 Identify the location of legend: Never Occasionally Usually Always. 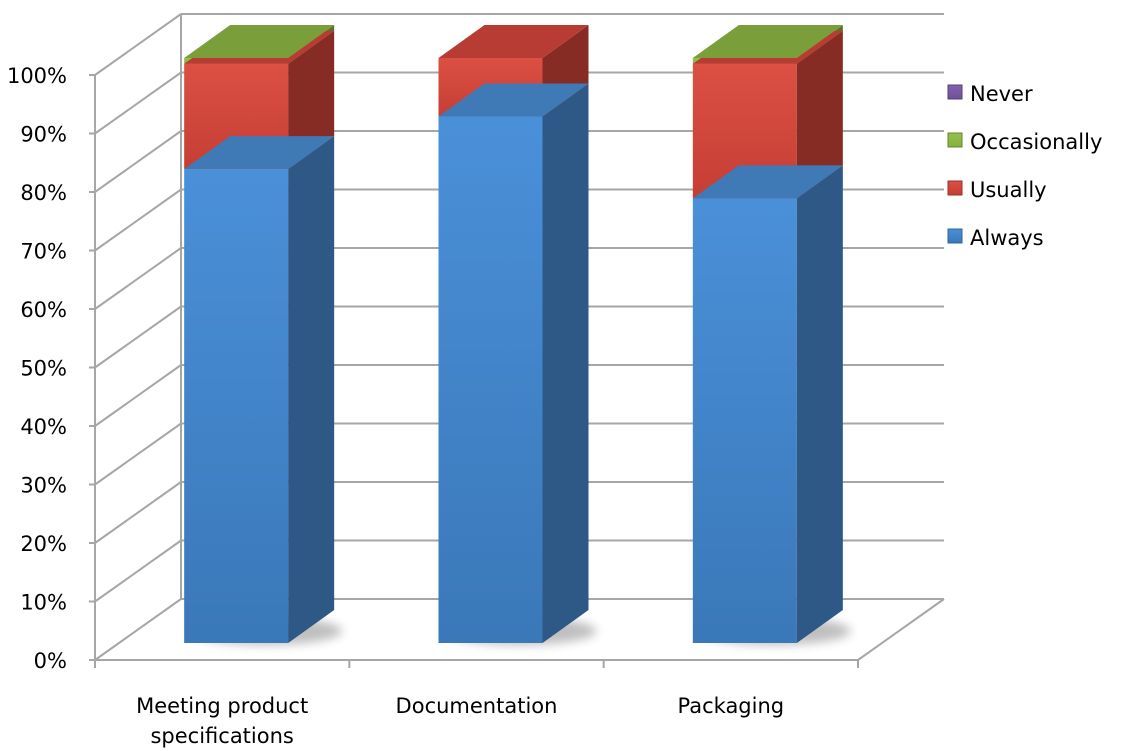
(1024, 166).